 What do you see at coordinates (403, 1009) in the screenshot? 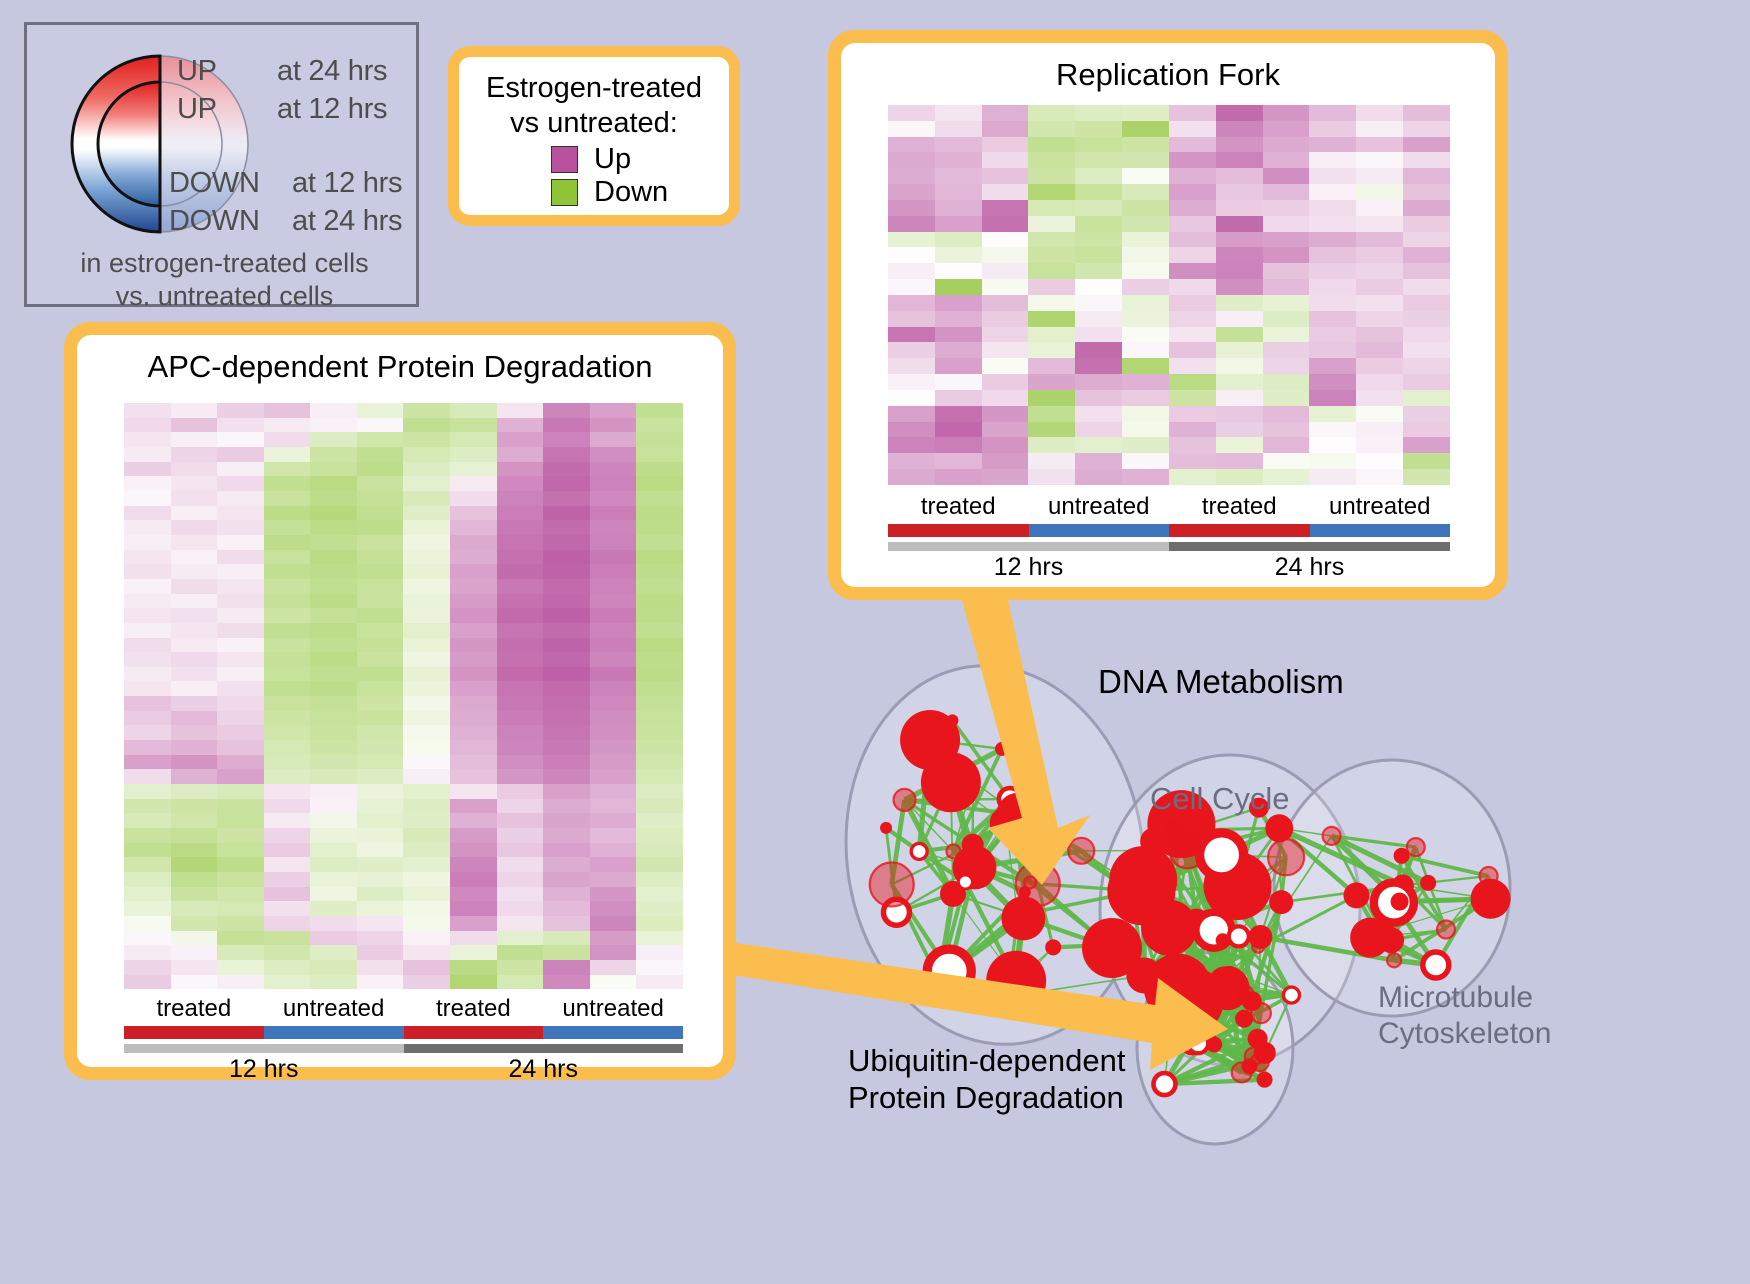
I see `column-labels: treated untreated treated untreated` at bounding box center [403, 1009].